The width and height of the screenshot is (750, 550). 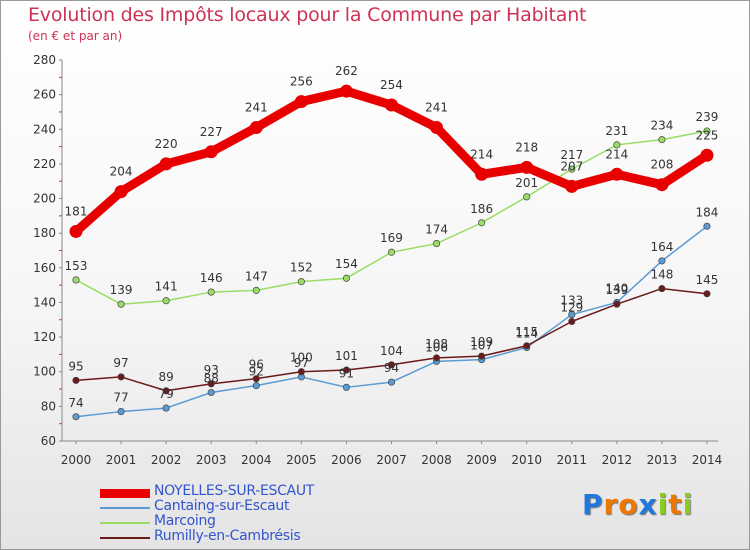 I want to click on data-label: 234, so click(x=661, y=126).